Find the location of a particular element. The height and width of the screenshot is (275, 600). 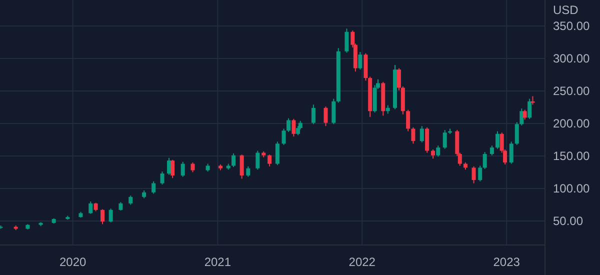

y-tick-label: 300.00 is located at coordinates (571, 59).